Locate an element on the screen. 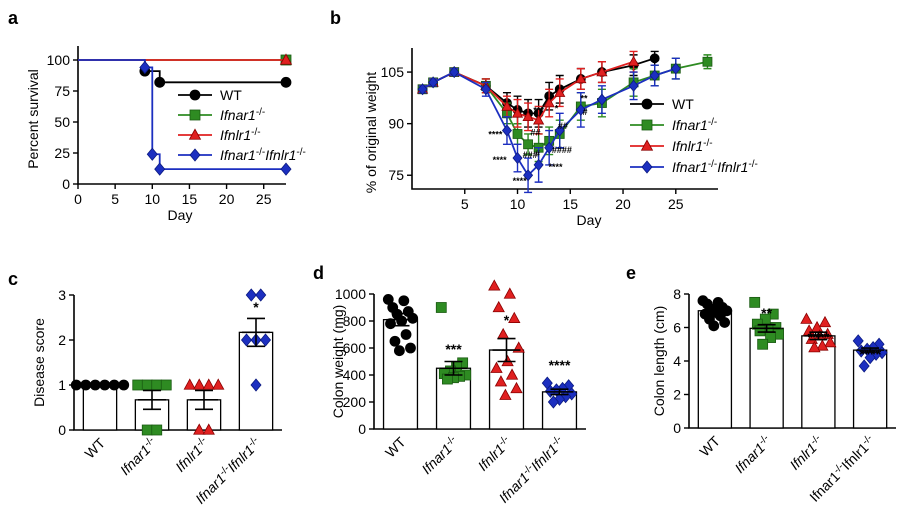  significance-d: * is located at coordinates (507, 320).